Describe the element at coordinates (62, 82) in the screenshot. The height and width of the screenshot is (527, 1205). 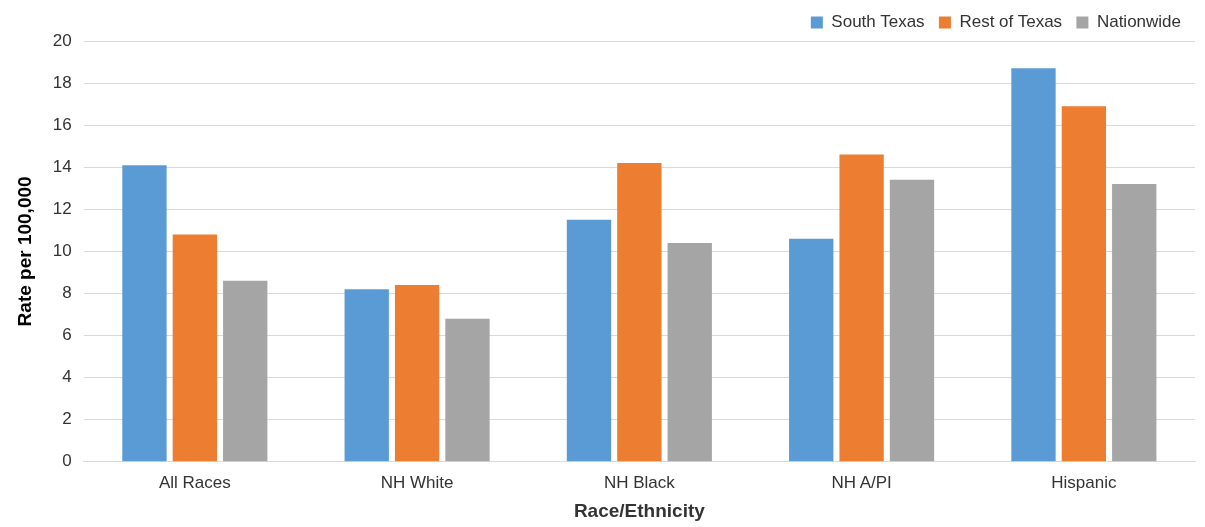
I see `y-tick-label: 18` at that location.